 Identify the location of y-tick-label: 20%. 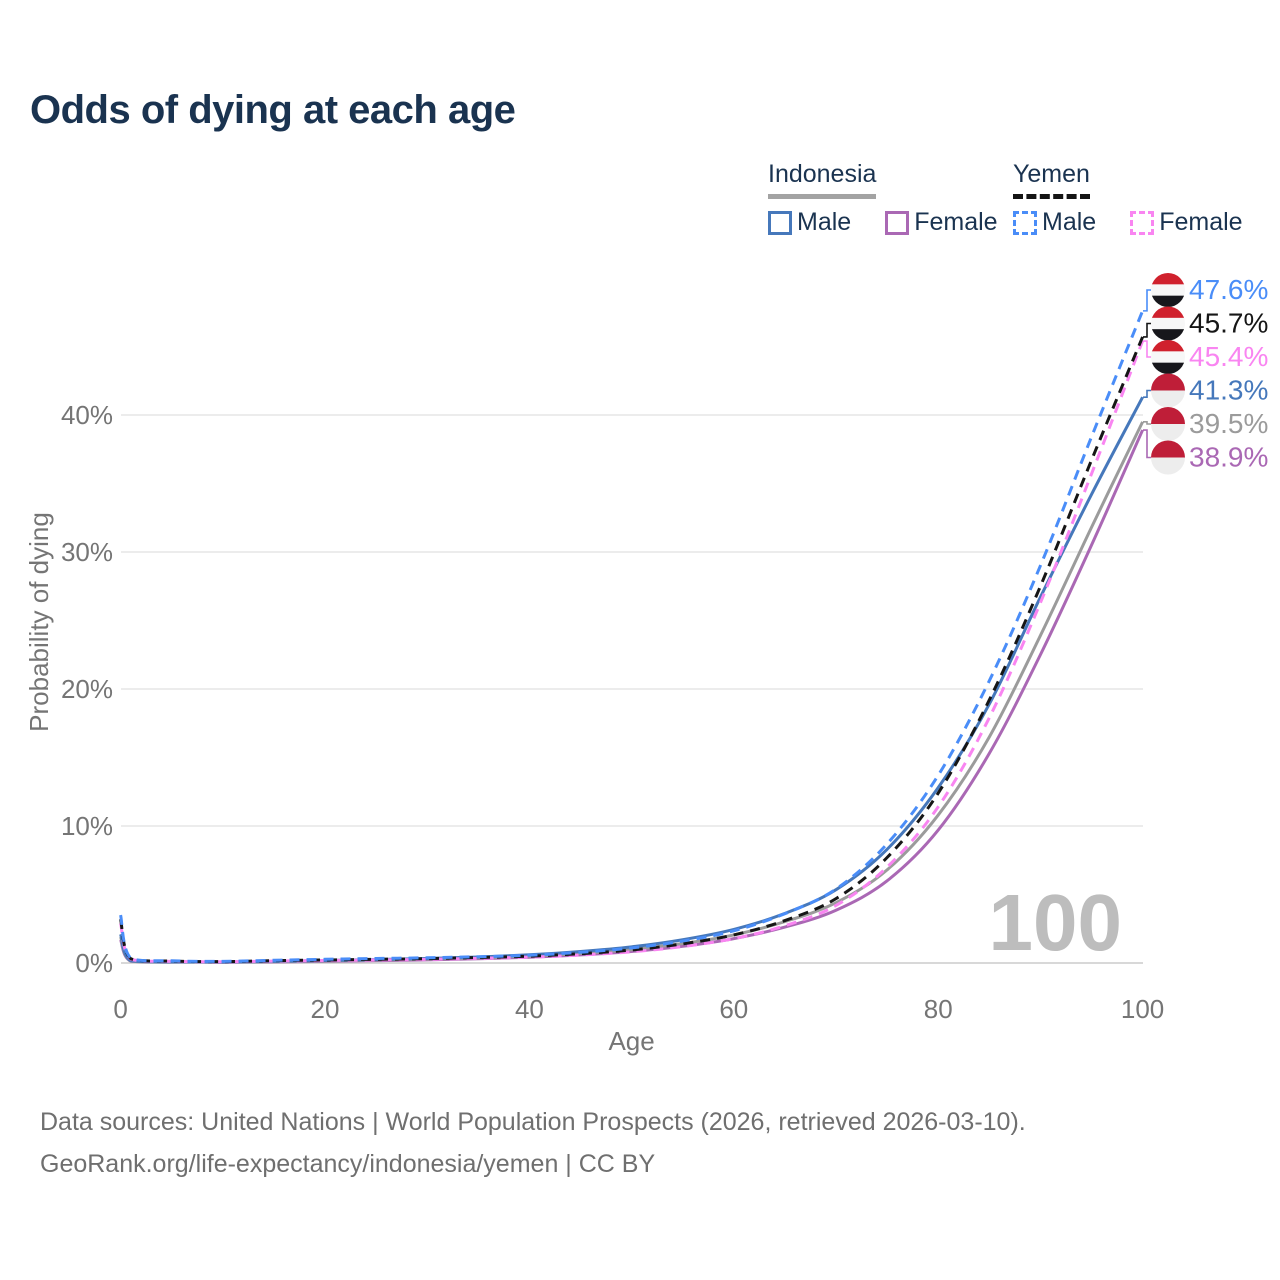
(87, 689).